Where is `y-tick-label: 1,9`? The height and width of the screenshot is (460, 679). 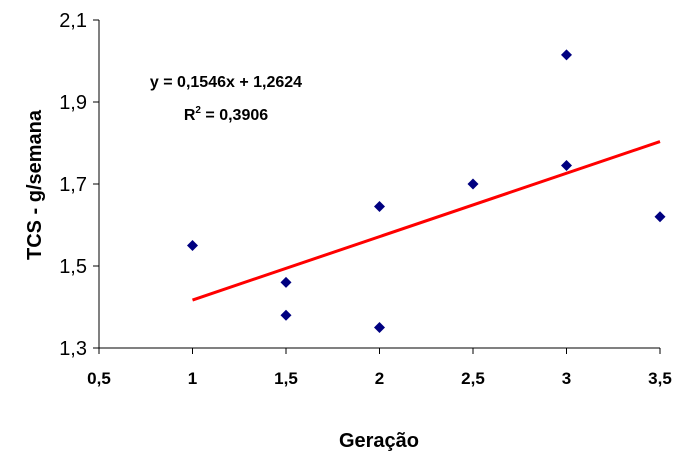
y-tick-label: 1,9 is located at coordinates (73, 103).